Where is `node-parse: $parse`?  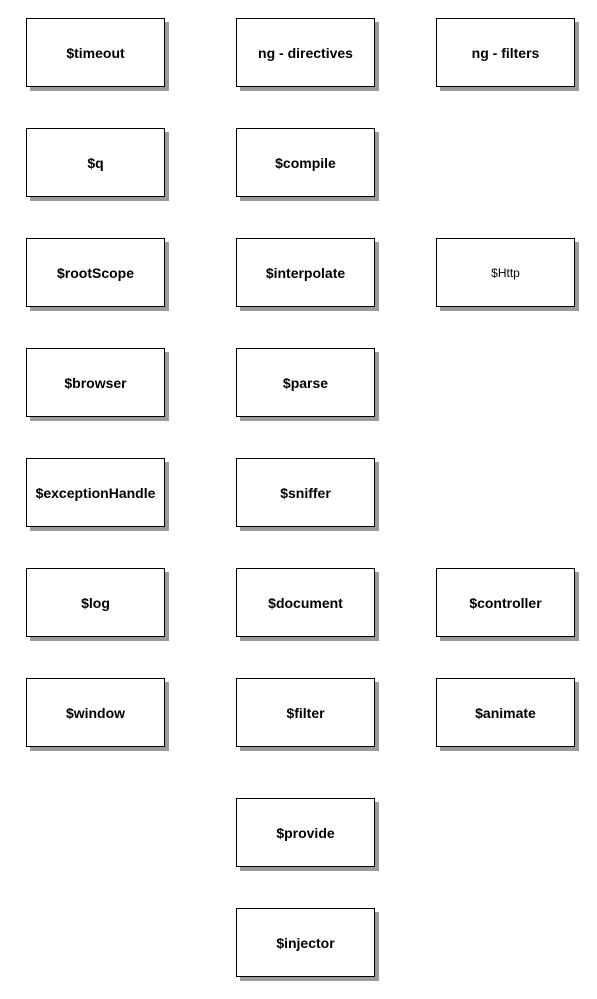
node-parse: $parse is located at coordinates (305, 382).